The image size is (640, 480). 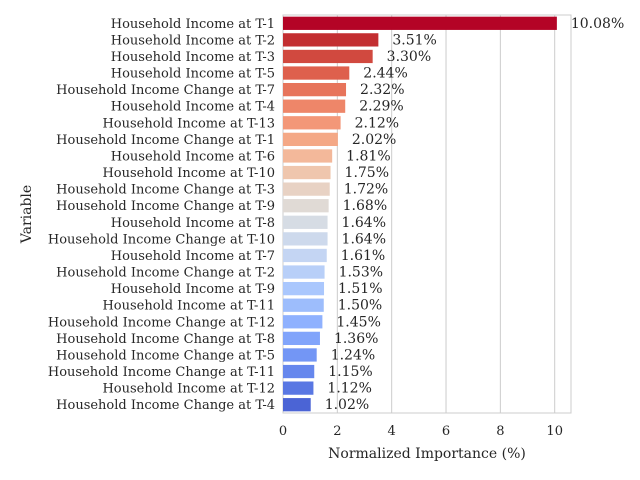 What do you see at coordinates (360, 306) in the screenshot?
I see `value-label: 1.50%` at bounding box center [360, 306].